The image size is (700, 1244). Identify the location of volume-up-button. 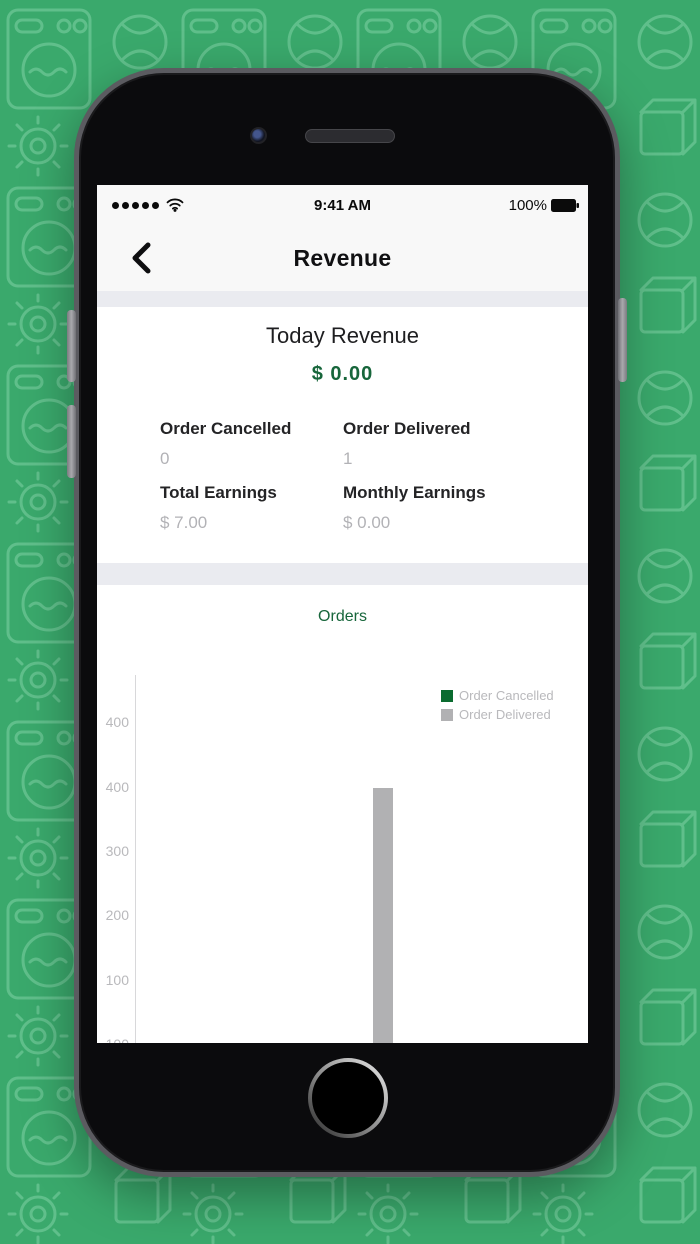
(71, 346).